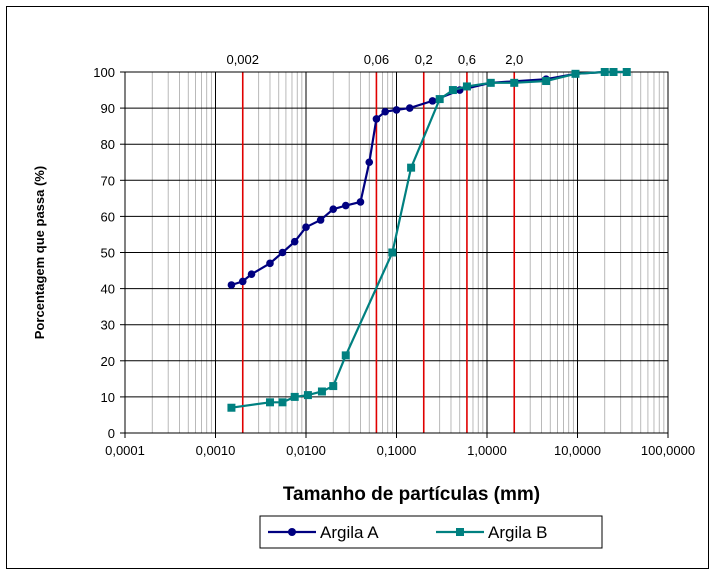 This screenshot has width=717, height=575. What do you see at coordinates (242, 59) in the screenshot?
I see `reference-line-label: 0,002` at bounding box center [242, 59].